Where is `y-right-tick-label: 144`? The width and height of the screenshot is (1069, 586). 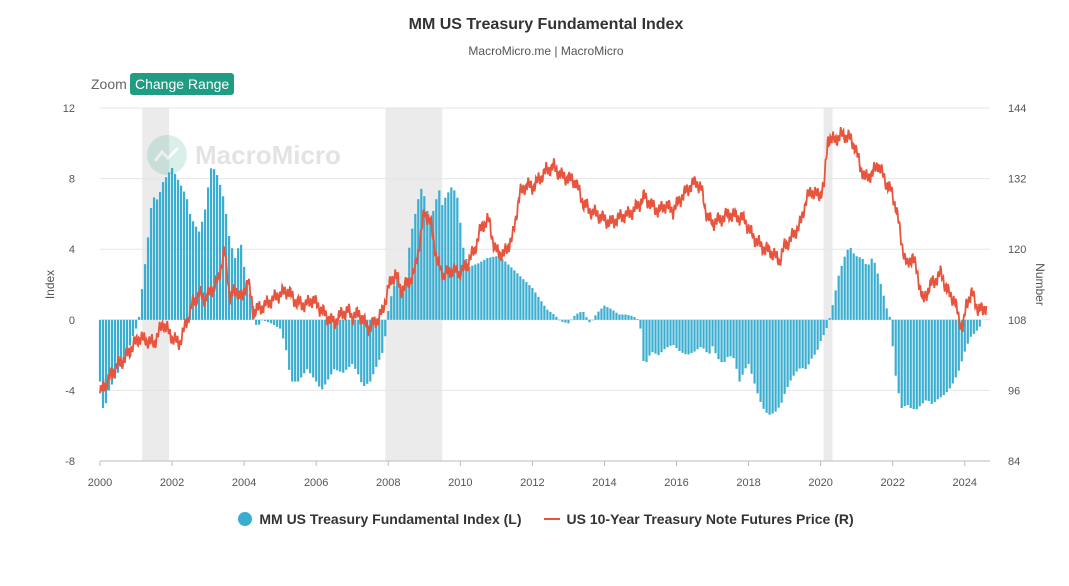 y-right-tick-label: 144 is located at coordinates (1017, 109).